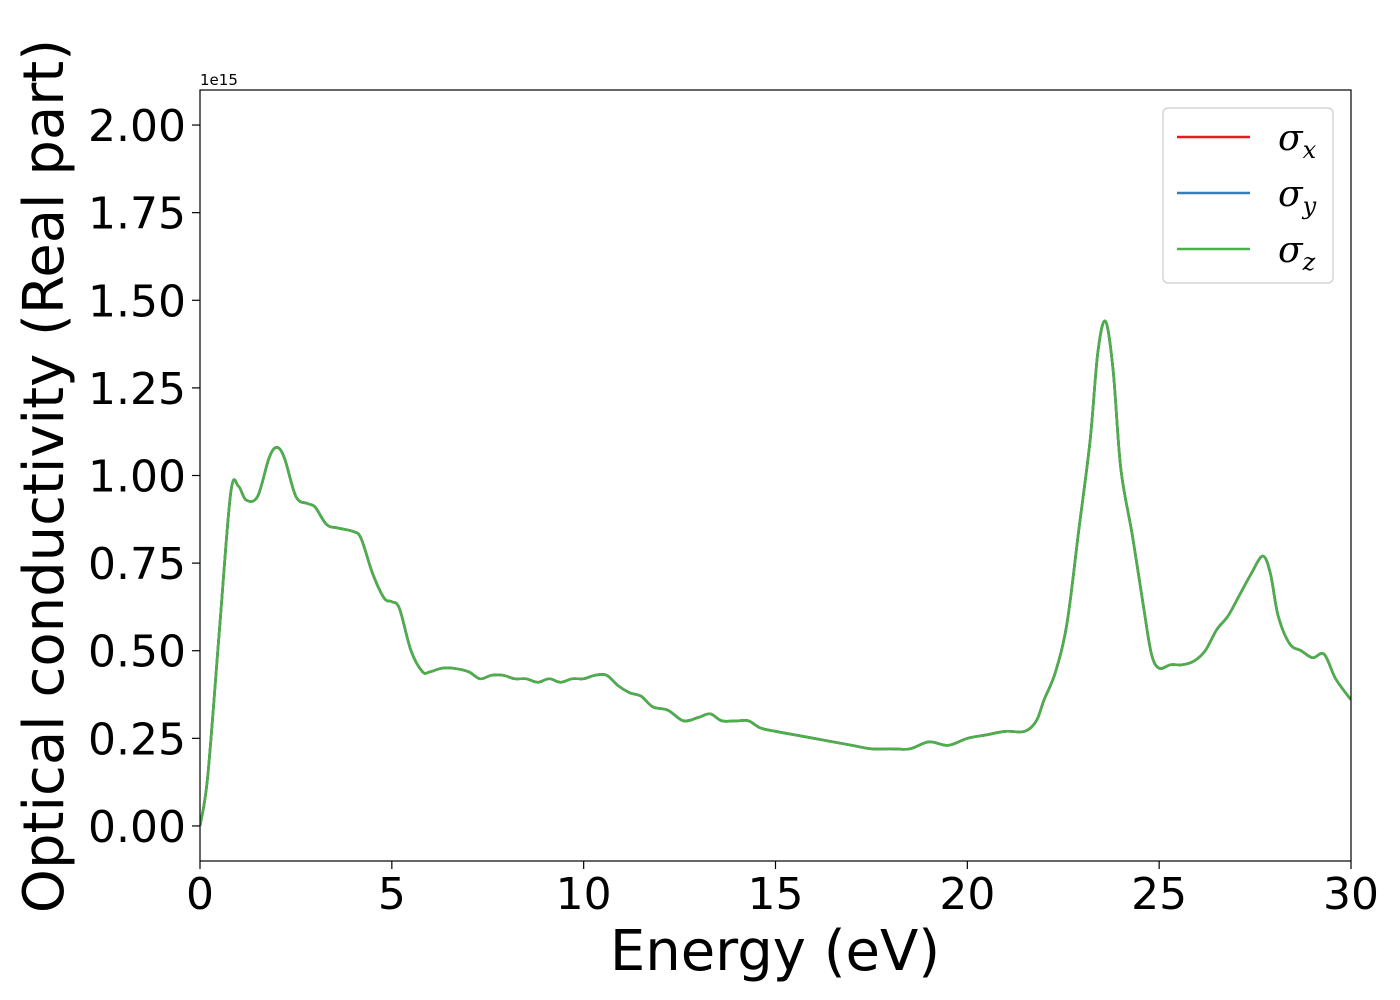 The image size is (1400, 1000). I want to click on legend-label: σy, so click(1297, 197).